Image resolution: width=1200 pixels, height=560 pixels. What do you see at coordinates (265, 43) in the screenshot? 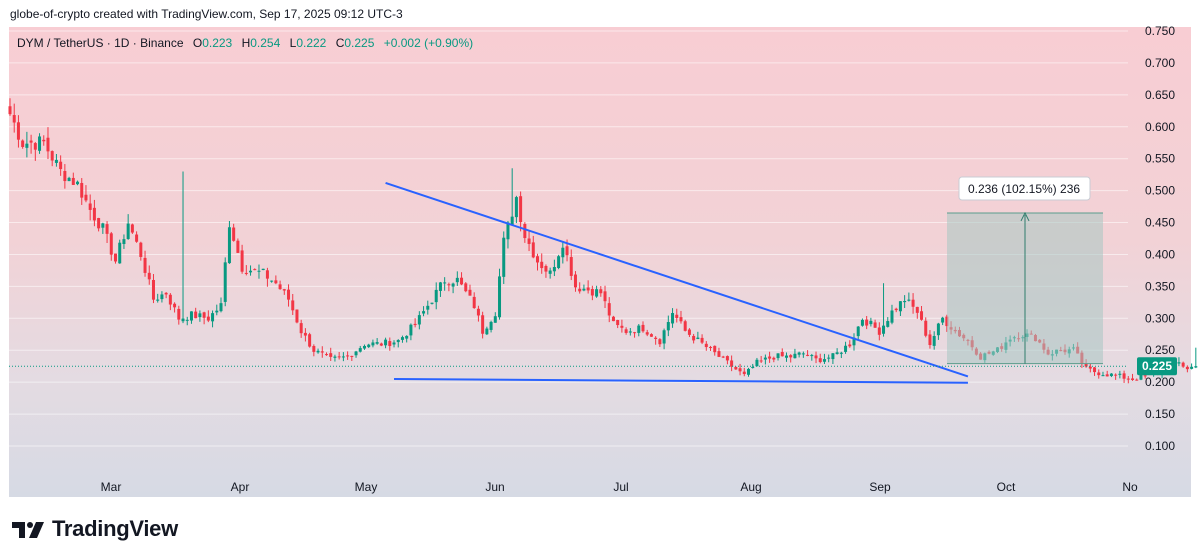
I see `high-value: 0.254` at bounding box center [265, 43].